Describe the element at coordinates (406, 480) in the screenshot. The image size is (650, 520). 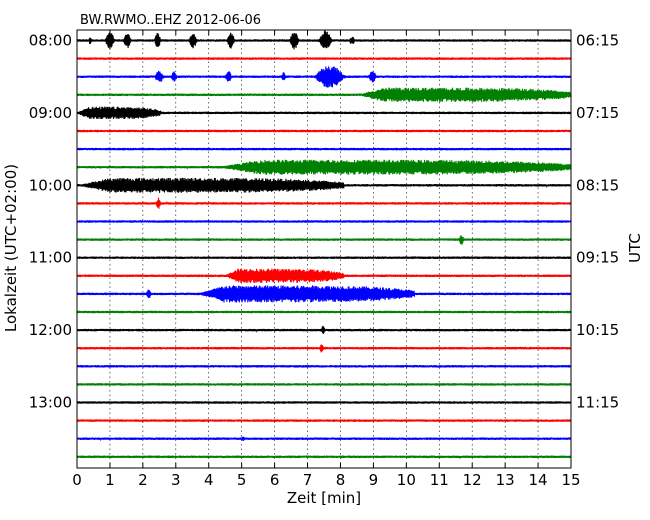
I see `x-tick-label: 10` at that location.